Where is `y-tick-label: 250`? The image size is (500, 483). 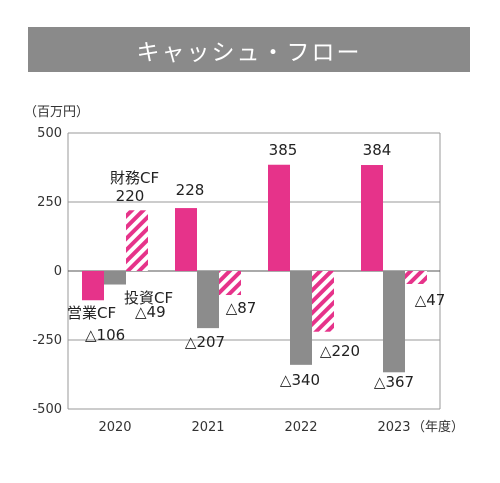 y-tick-label: 250 is located at coordinates (49, 202).